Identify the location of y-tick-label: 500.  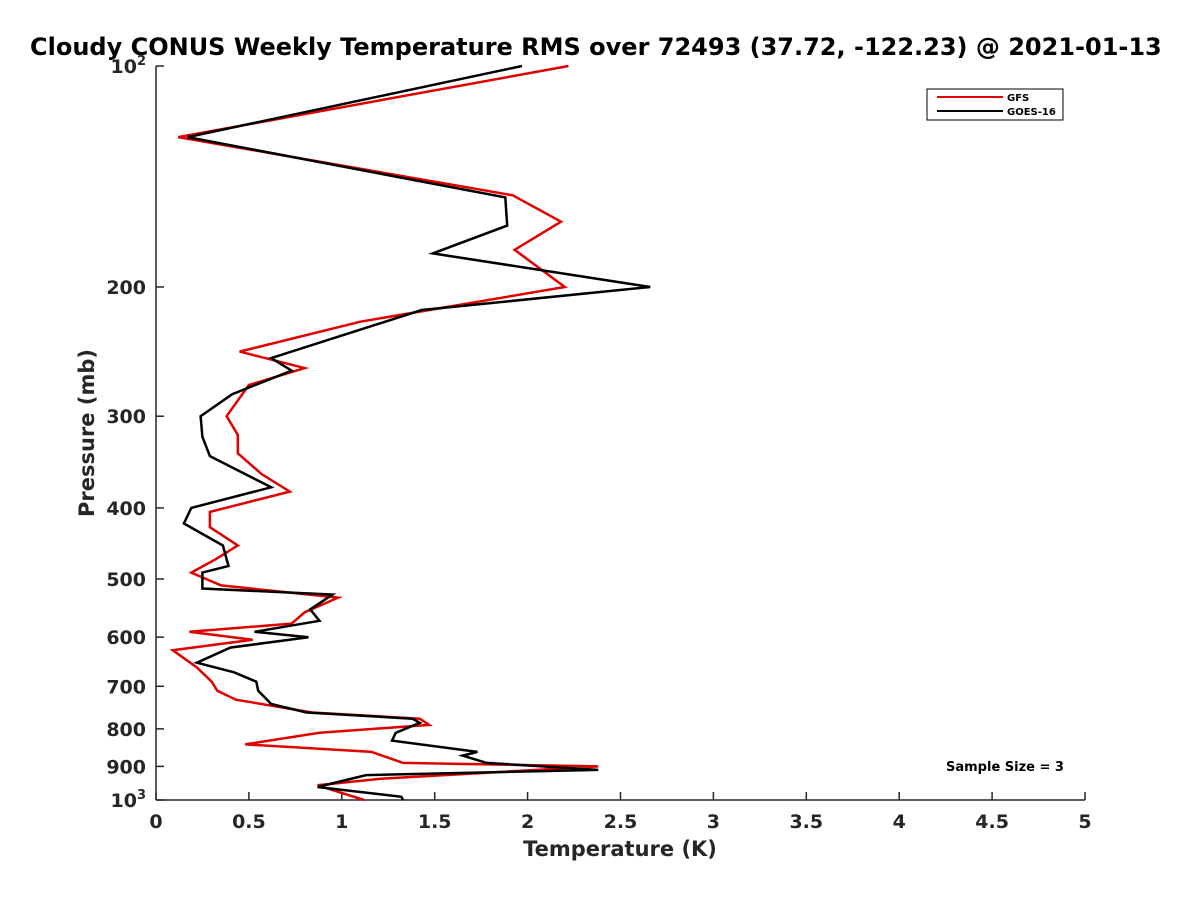
(126, 580).